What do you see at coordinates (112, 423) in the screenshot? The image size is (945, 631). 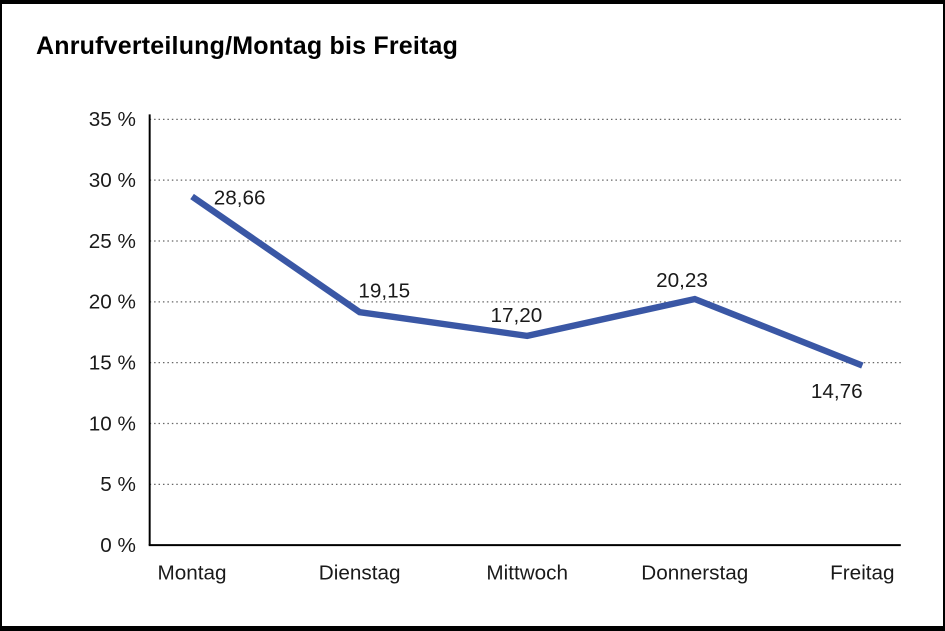 I see `y-axis-tick-label: 10 %` at bounding box center [112, 423].